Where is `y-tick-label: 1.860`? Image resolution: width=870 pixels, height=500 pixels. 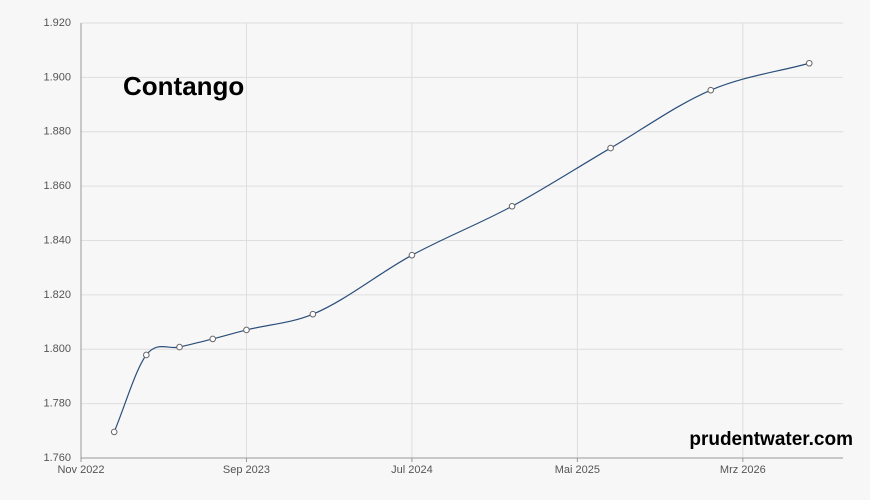 y-tick-label: 1.860 is located at coordinates (57, 186).